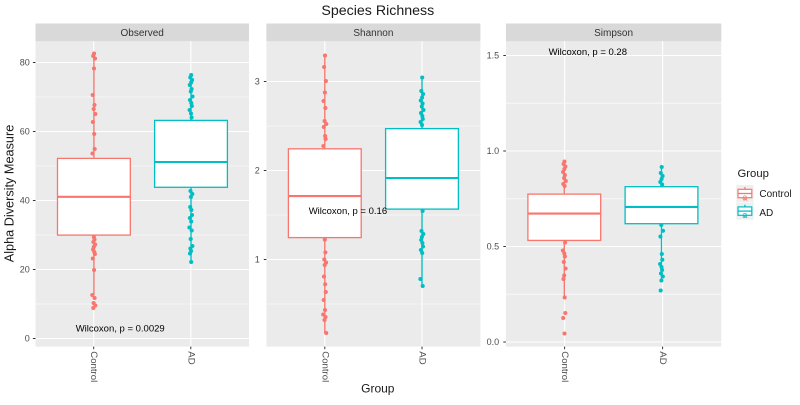 This screenshot has height=405, width=800. What do you see at coordinates (25, 132) in the screenshot?
I see `svg-text: 60` at bounding box center [25, 132].